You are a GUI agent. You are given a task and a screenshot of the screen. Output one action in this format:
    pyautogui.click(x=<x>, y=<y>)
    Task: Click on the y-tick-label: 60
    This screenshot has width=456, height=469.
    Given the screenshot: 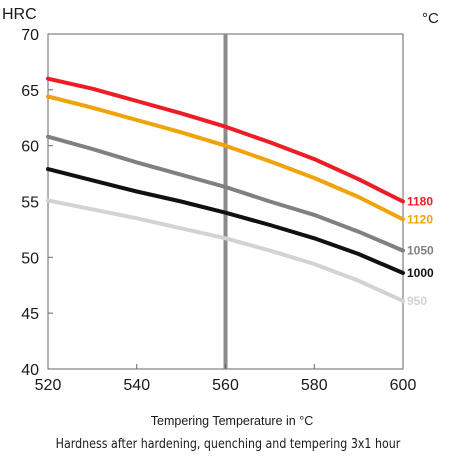 What is the action you would take?
    pyautogui.click(x=30, y=147)
    